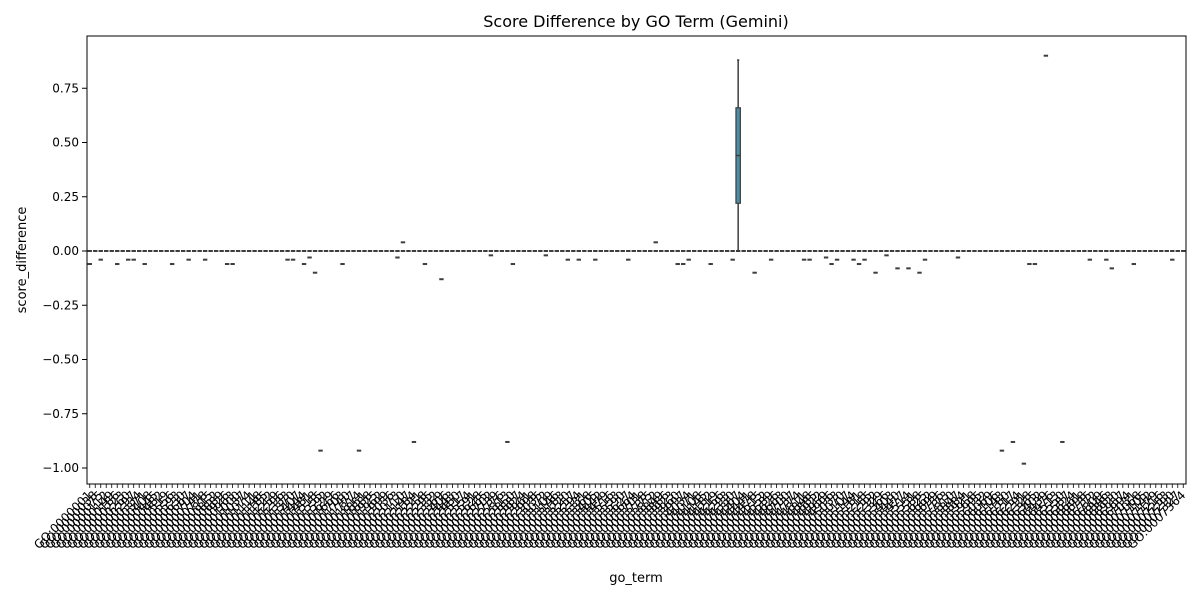 This screenshot has height=600, width=1200. I want to click on y-tick-label: 0.75, so click(65, 88).